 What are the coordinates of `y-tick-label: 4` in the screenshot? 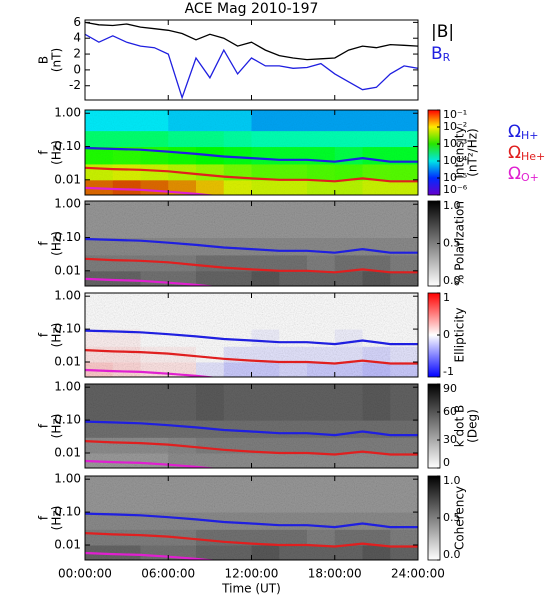 It's located at (77, 38).